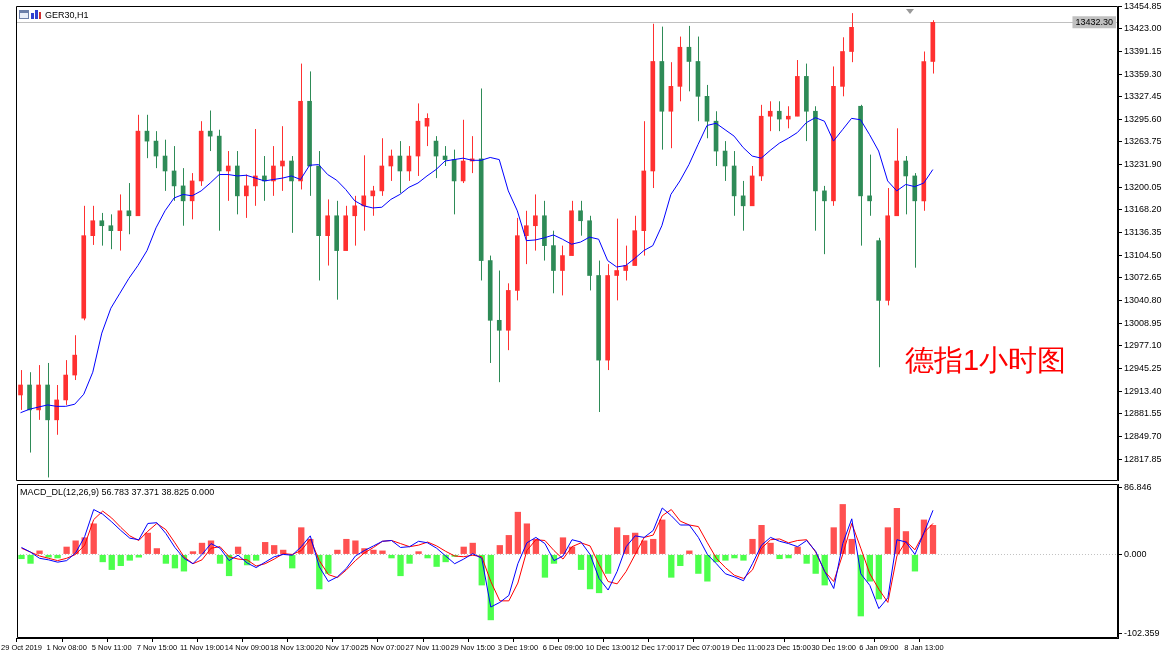  What do you see at coordinates (1143, 28) in the screenshot?
I see `y-tick-label: 13423.00` at bounding box center [1143, 28].